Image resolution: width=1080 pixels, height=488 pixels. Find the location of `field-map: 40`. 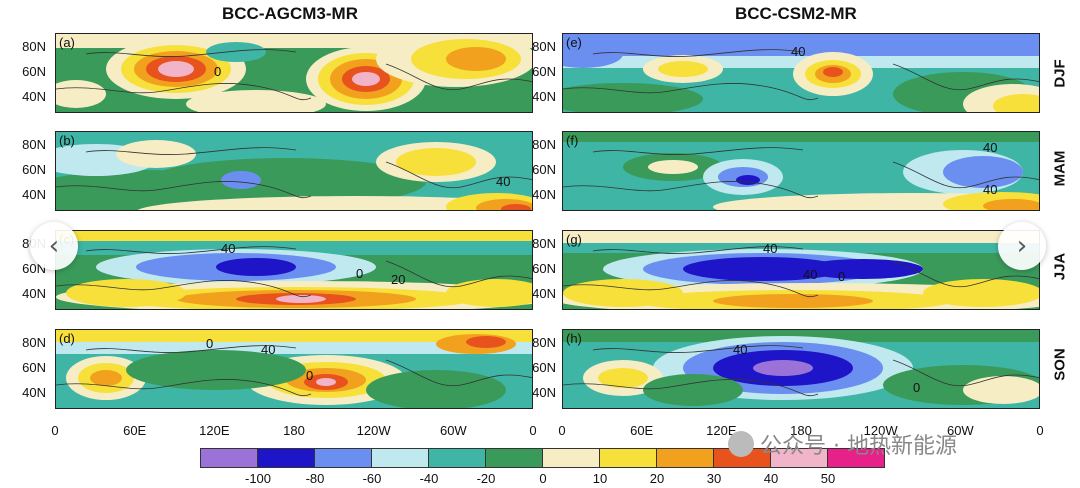

field-map: 40 is located at coordinates (294, 171).